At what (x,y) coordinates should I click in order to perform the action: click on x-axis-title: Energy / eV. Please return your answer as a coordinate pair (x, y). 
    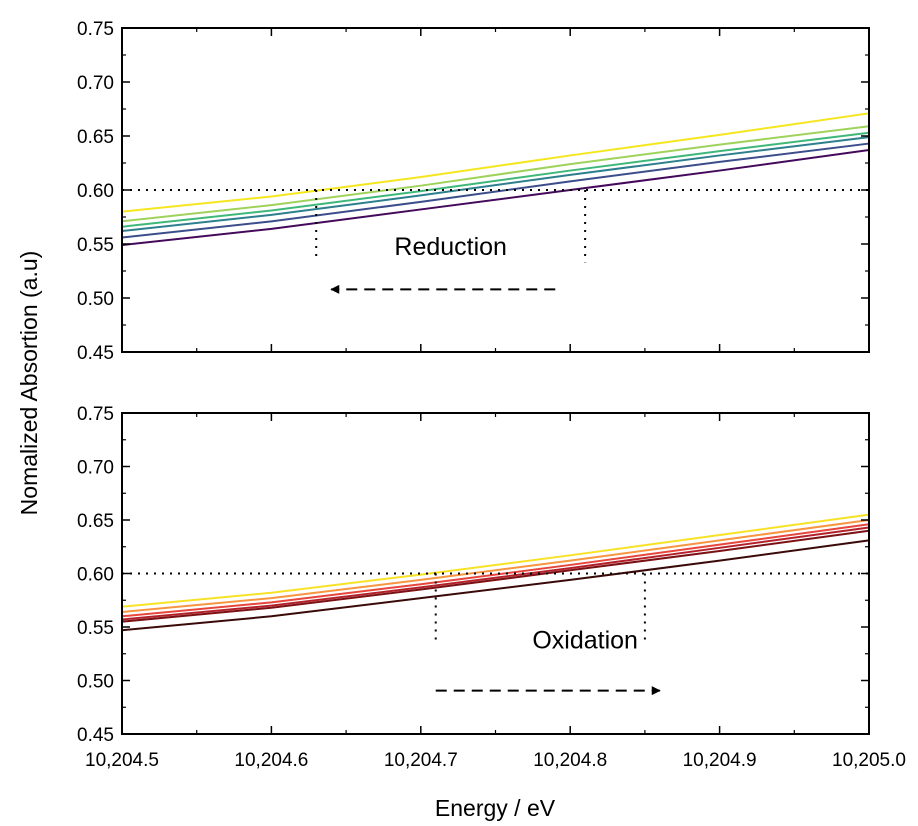
    Looking at the image, I should click on (495, 808).